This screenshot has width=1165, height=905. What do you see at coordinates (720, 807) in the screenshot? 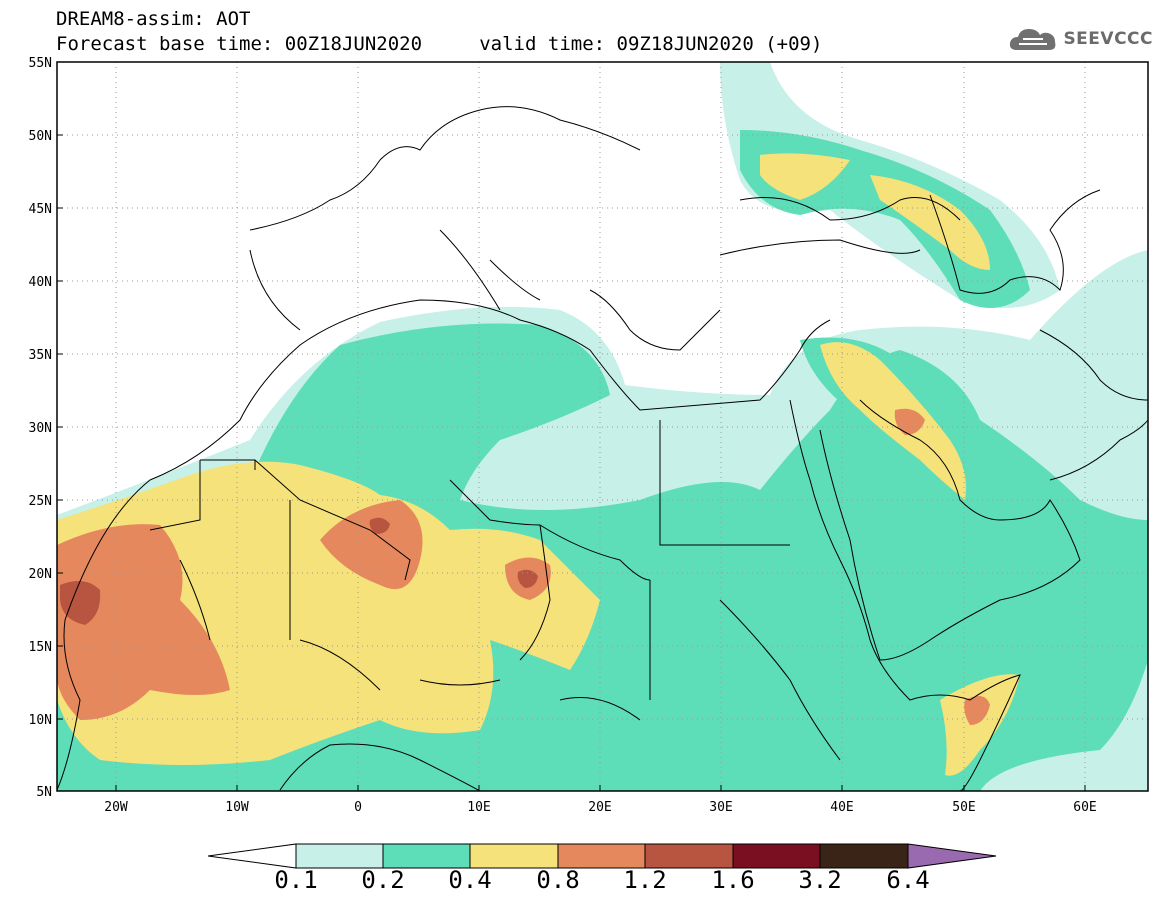
I see `lon-label: 30E` at bounding box center [720, 807].